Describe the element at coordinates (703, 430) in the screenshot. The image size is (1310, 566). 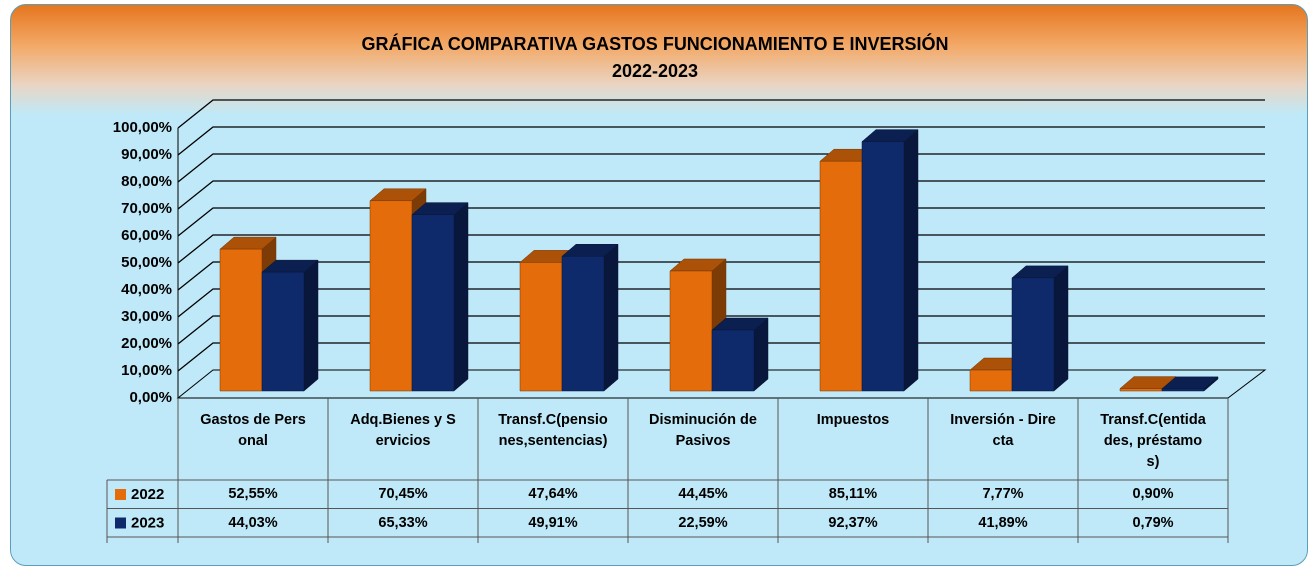
I see `category-label: Disminución de Pasivos` at that location.